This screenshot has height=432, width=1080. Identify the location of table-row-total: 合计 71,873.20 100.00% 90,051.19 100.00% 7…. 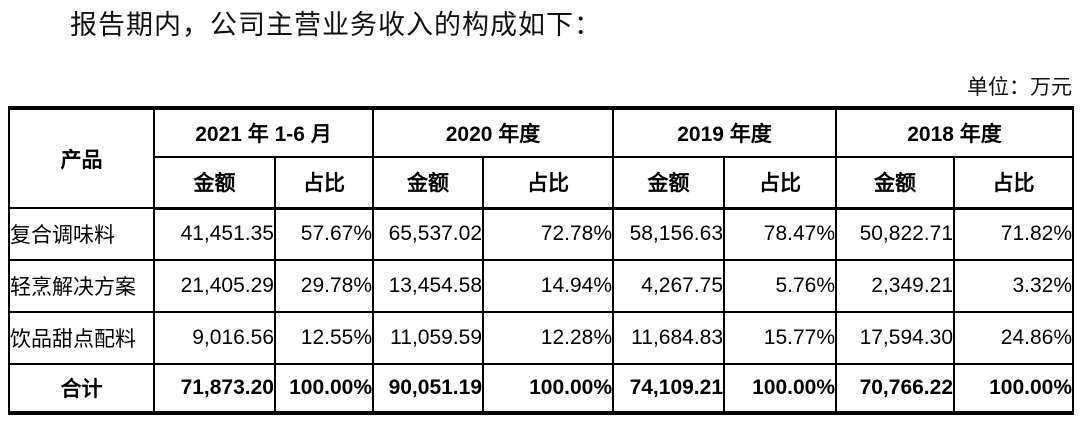
(541, 388).